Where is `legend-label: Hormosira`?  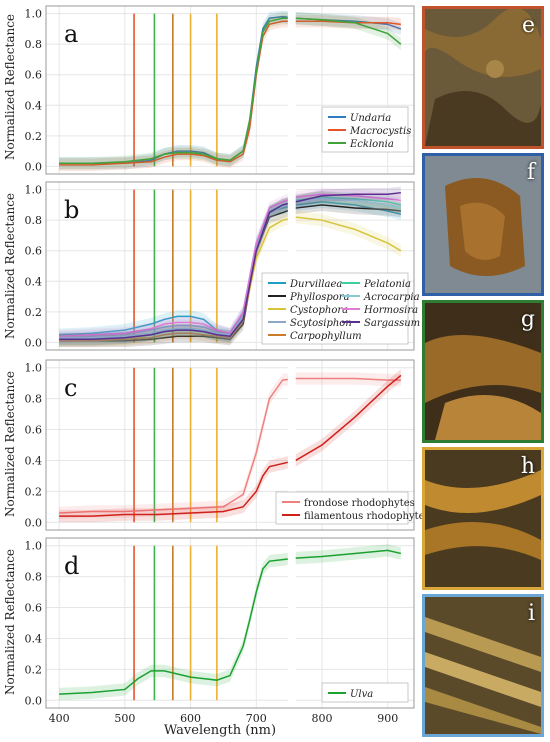
legend-label: Hormosira is located at coordinates (390, 310).